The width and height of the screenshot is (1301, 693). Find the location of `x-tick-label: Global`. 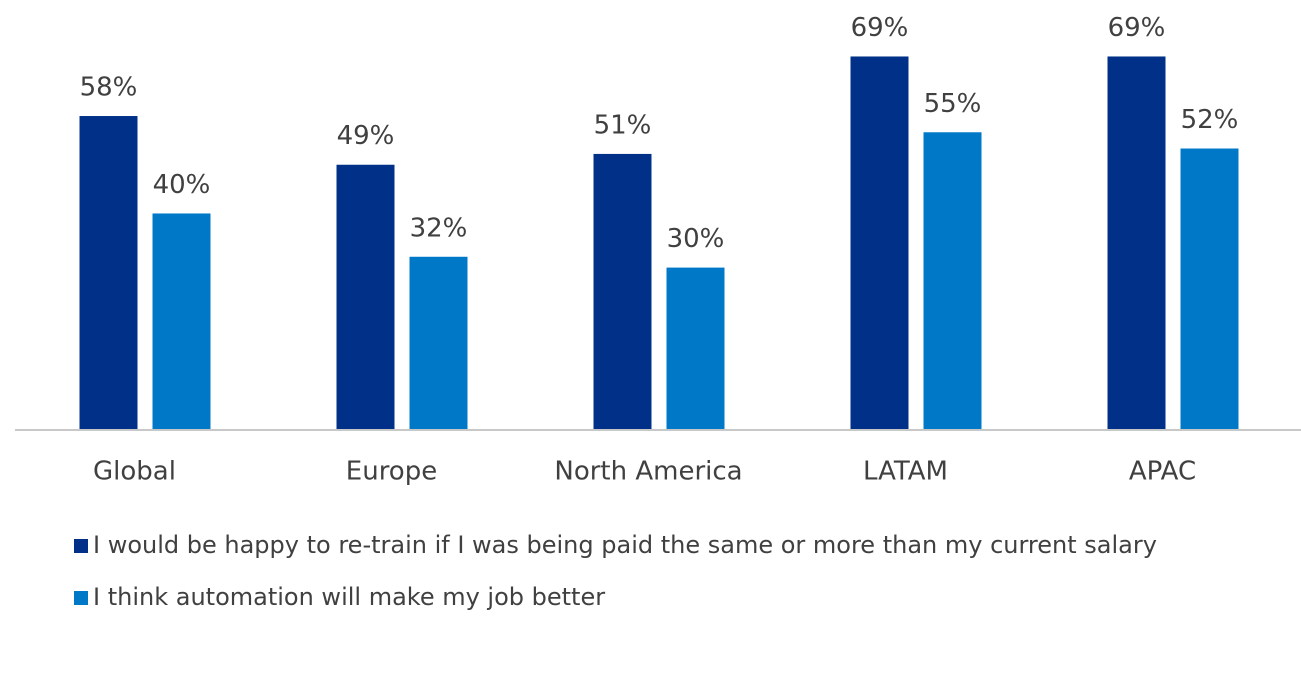

x-tick-label: Global is located at coordinates (134, 472).